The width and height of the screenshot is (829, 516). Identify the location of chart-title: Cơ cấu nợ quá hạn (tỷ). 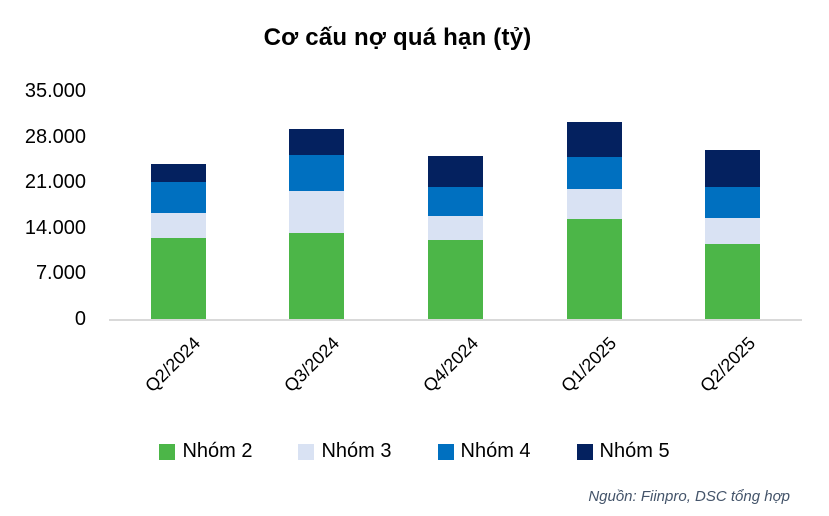
(397, 37).